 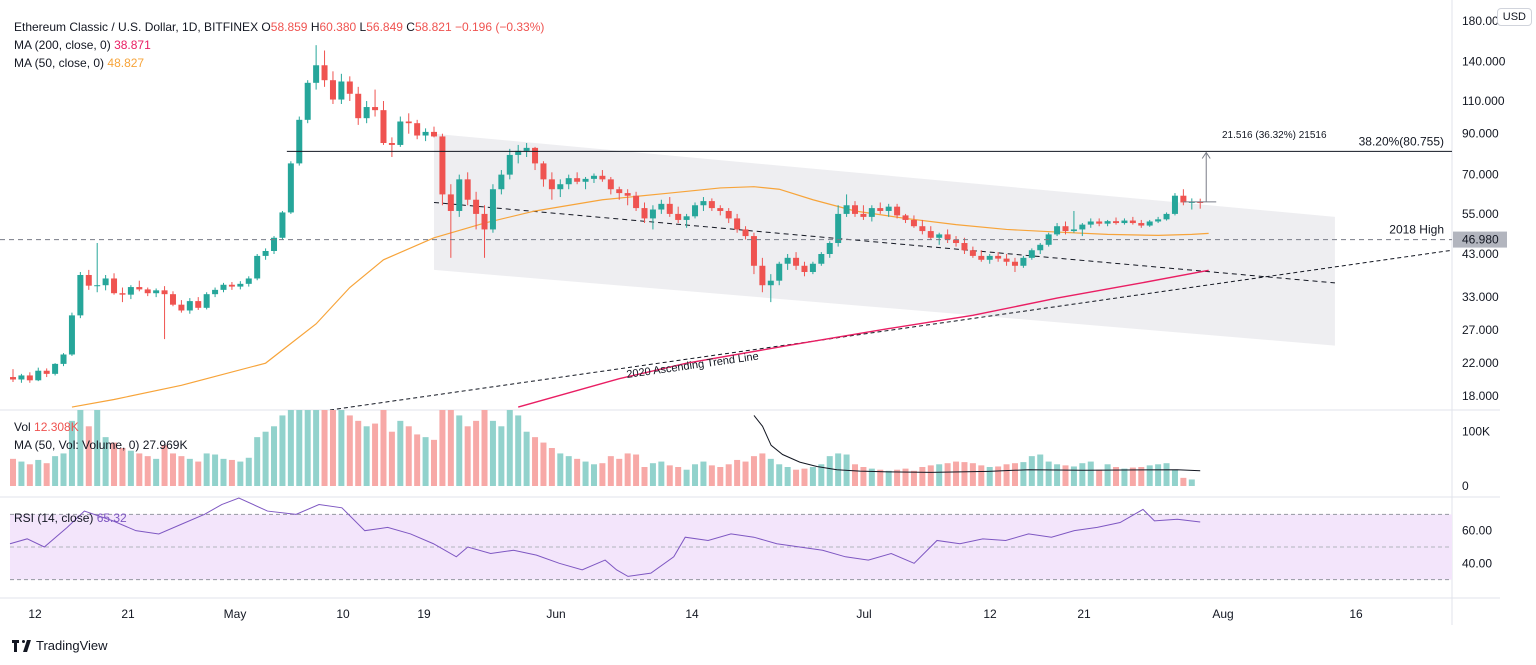 I want to click on legend-volume: Vol 12.308K, so click(x=46, y=427).